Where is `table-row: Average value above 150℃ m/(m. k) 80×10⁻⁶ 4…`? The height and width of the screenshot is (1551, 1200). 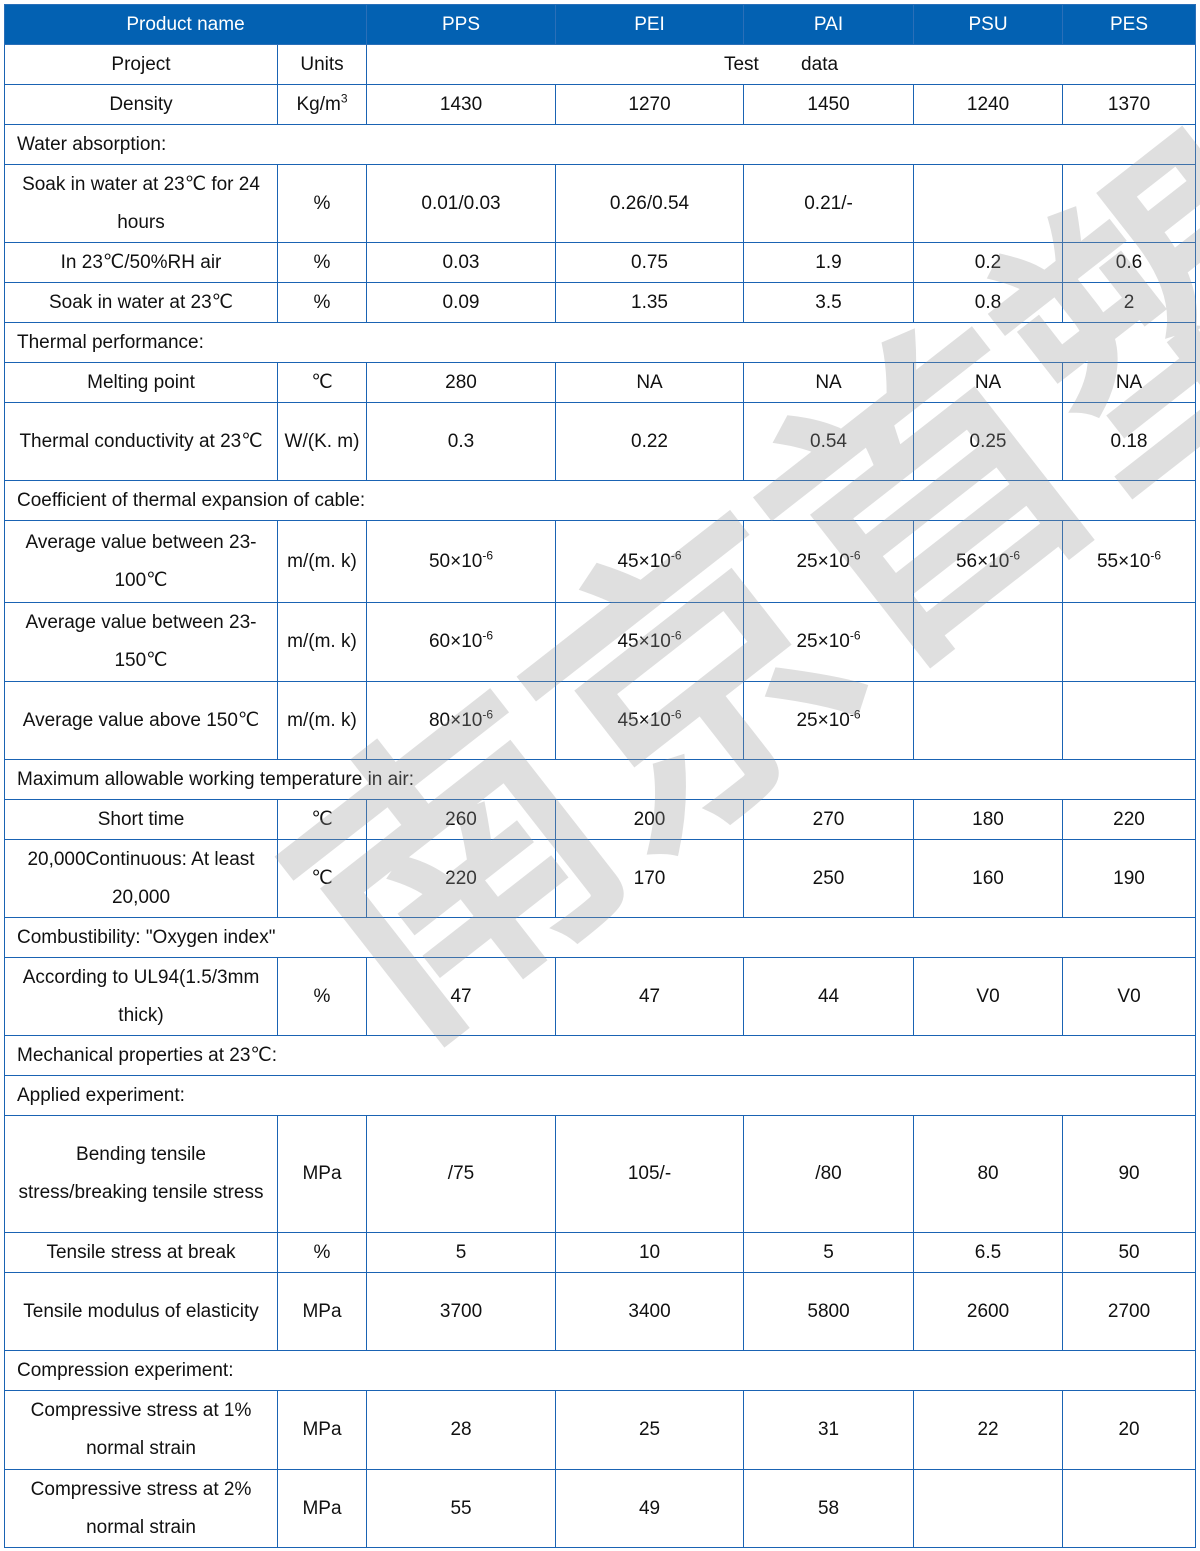
table-row: Average value above 150℃ m/(m. k) 80×10⁻⁶ 4… is located at coordinates (600, 720).